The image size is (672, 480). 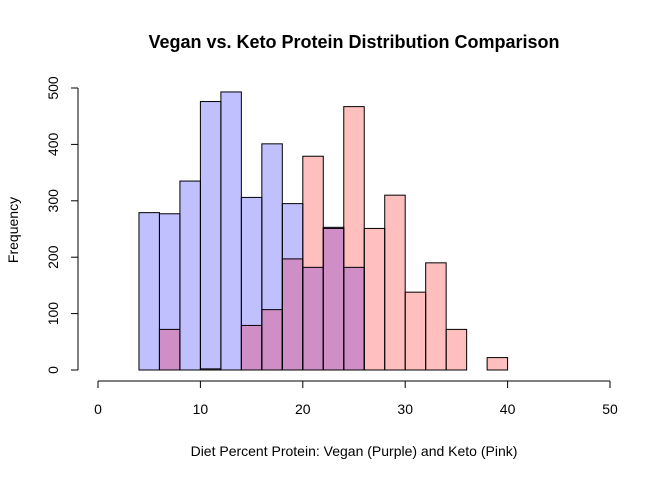 I want to click on x-tick-label: 10, so click(x=201, y=409).